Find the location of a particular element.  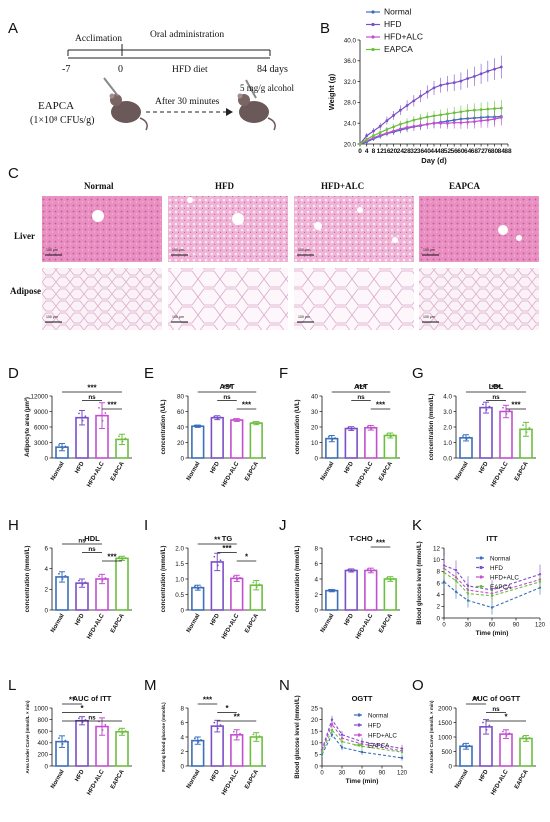

y-tick-label: 3000 is located at coordinates (41, 443).